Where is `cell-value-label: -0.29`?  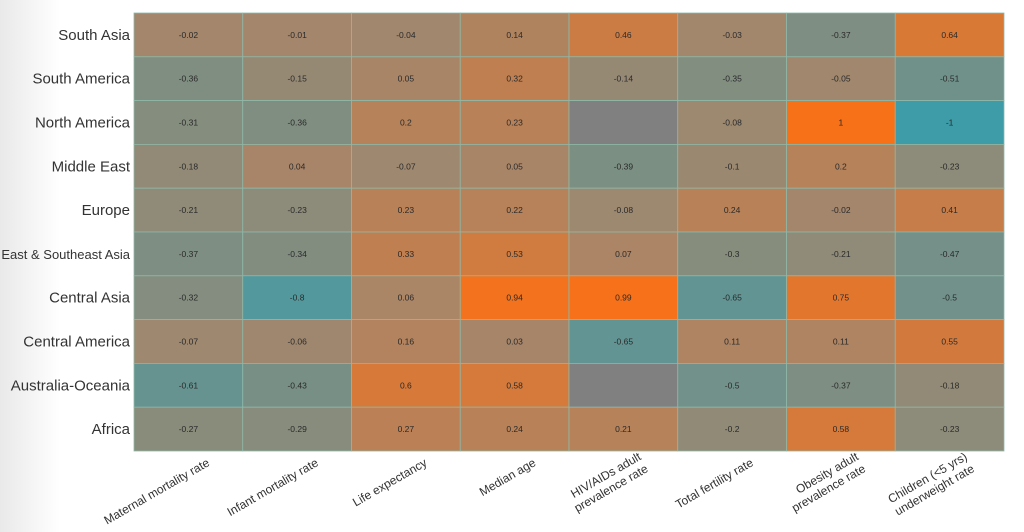 cell-value-label: -0.29 is located at coordinates (297, 429).